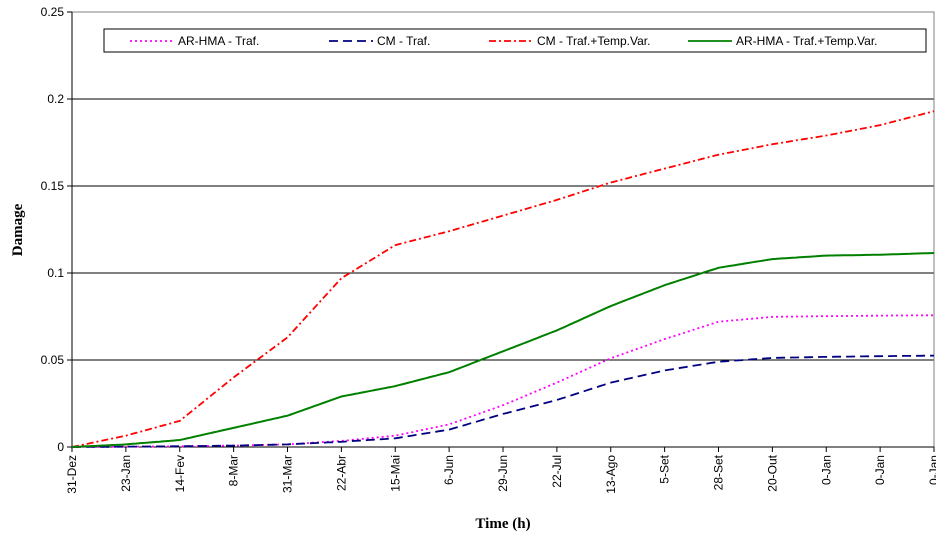 The height and width of the screenshot is (537, 936). Describe the element at coordinates (288, 474) in the screenshot. I see `x-tick-label: 31-Mar` at that location.